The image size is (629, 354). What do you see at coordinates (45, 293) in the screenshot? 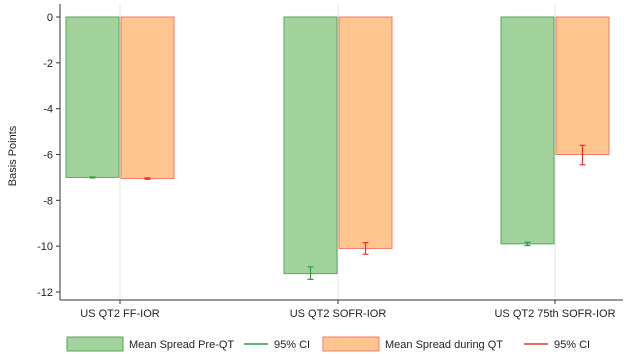
I see `y-tick-label: -12` at bounding box center [45, 293].